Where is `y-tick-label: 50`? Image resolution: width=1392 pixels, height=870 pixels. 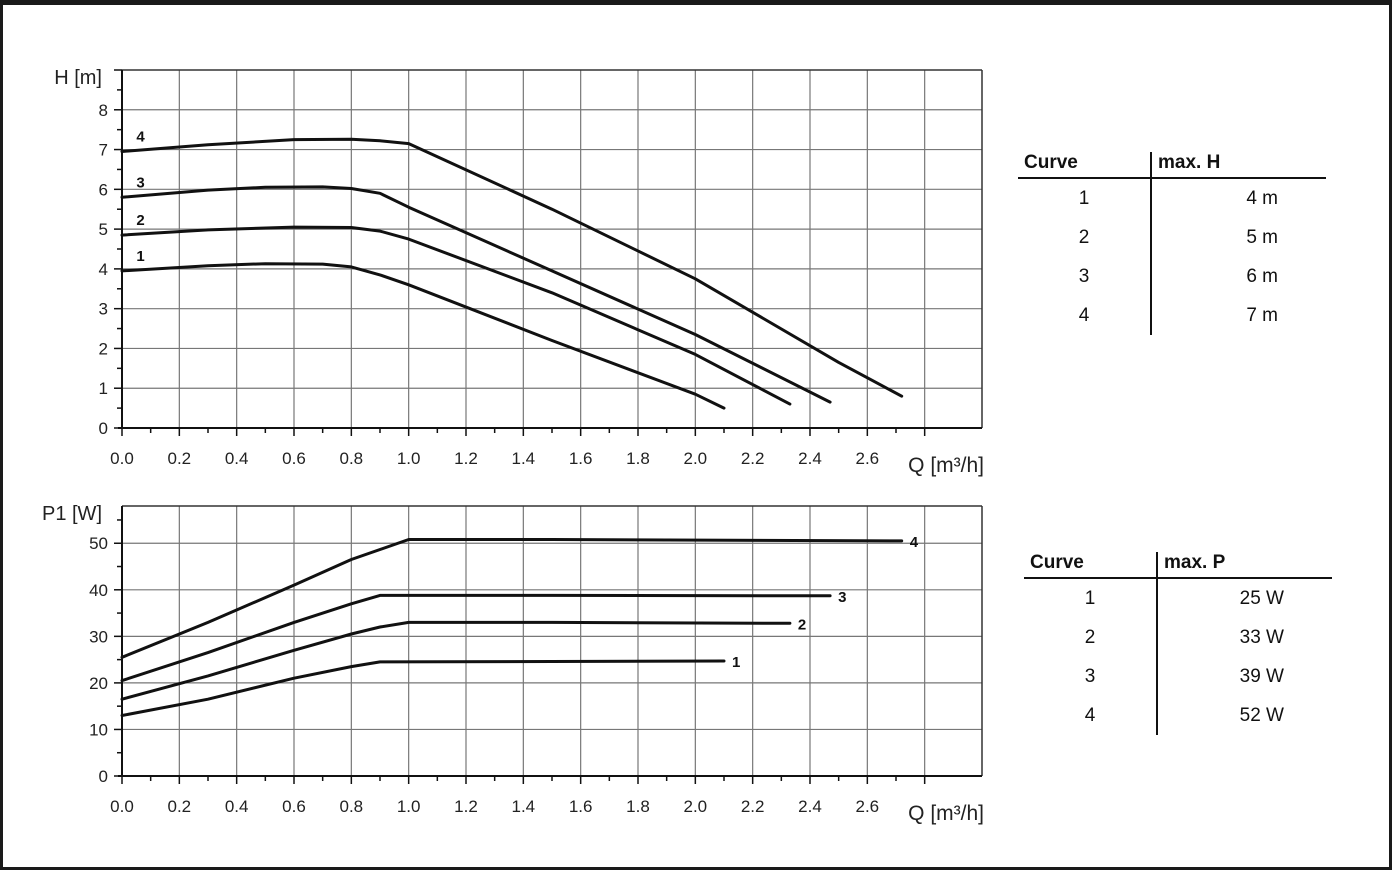 y-tick-label: 50 is located at coordinates (98, 543).